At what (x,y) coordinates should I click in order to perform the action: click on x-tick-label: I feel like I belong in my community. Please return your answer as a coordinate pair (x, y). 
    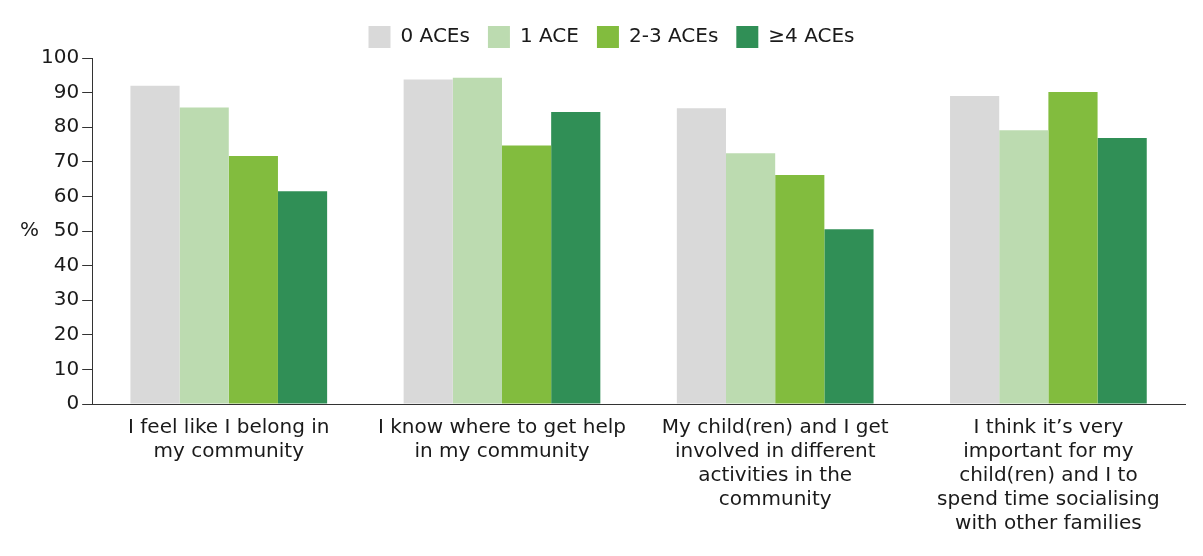
    Looking at the image, I should click on (229, 438).